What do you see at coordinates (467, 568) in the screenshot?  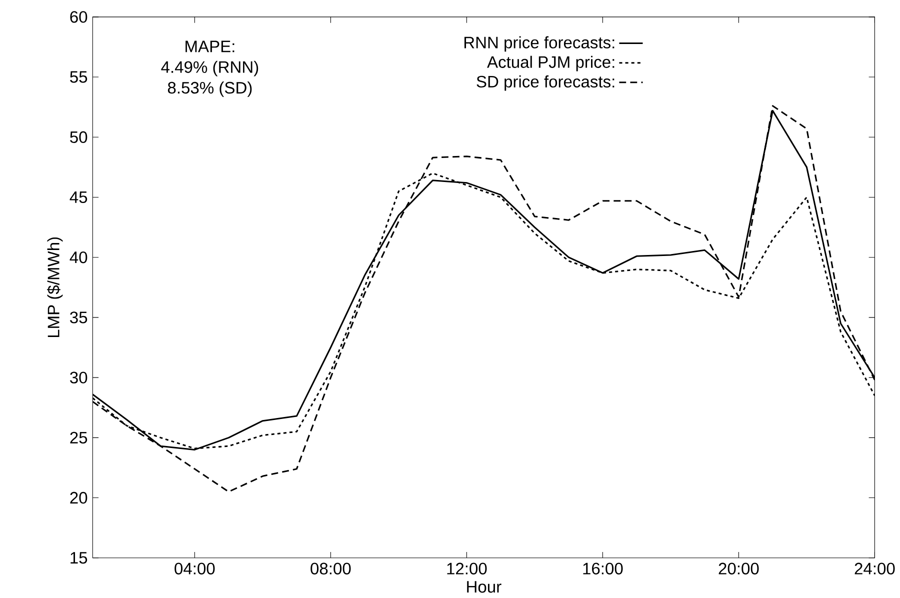 I see `x-tick-label: 12:00` at bounding box center [467, 568].